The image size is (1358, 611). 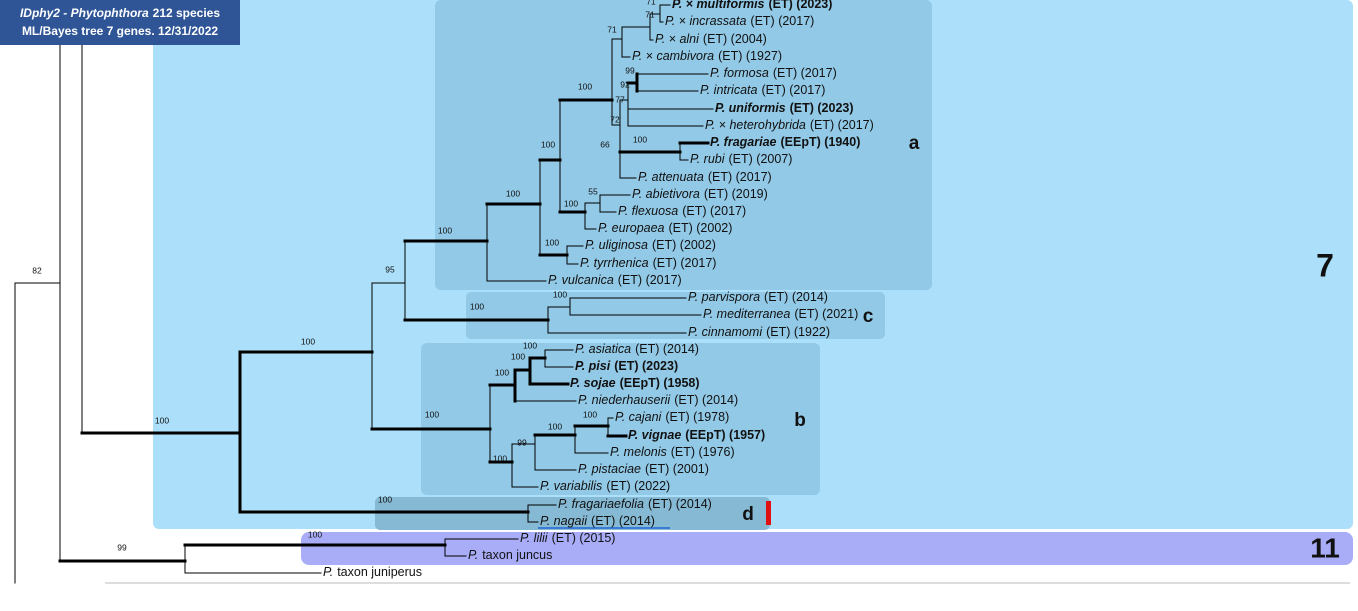 I want to click on header-rest: 212 species, so click(x=187, y=13).